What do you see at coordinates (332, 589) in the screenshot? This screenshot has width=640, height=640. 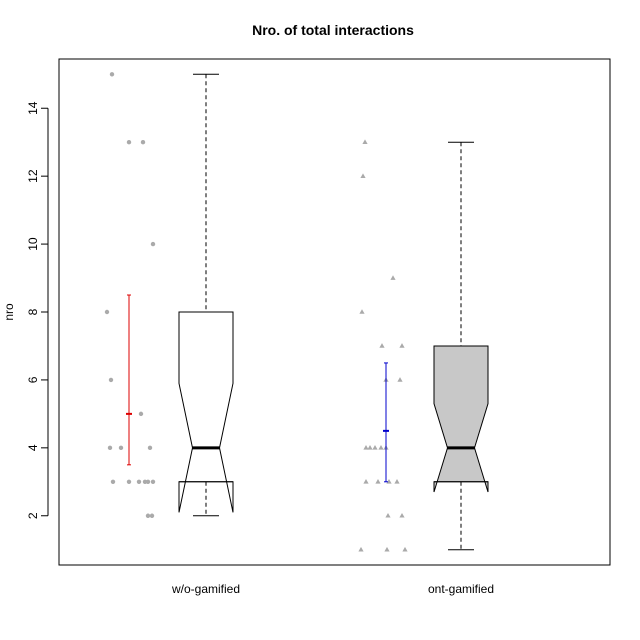 I see `x-axis: w/o-gamified ont-gamified` at bounding box center [332, 589].